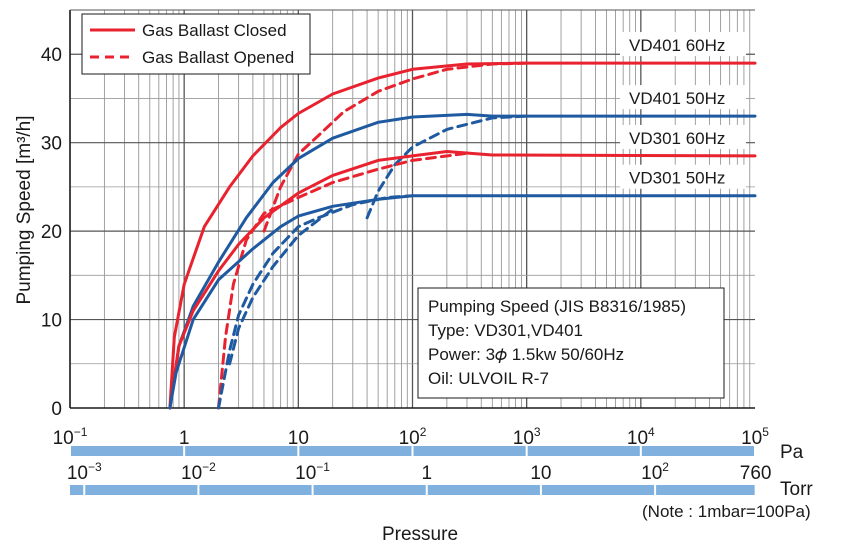 The width and height of the screenshot is (850, 546). Describe the element at coordinates (419, 479) in the screenshot. I see `torr-scale: 10⁻³ 10⁻² 10⁻¹ 1 10 10² 760` at that location.